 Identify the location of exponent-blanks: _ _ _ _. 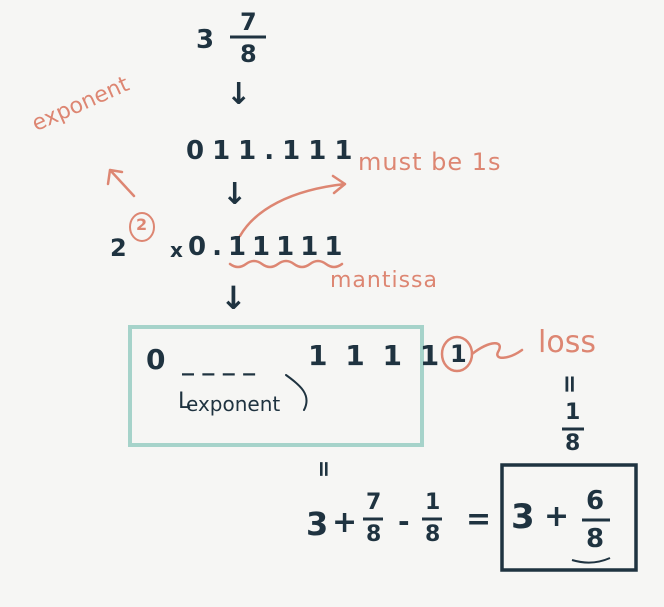
(219, 362).